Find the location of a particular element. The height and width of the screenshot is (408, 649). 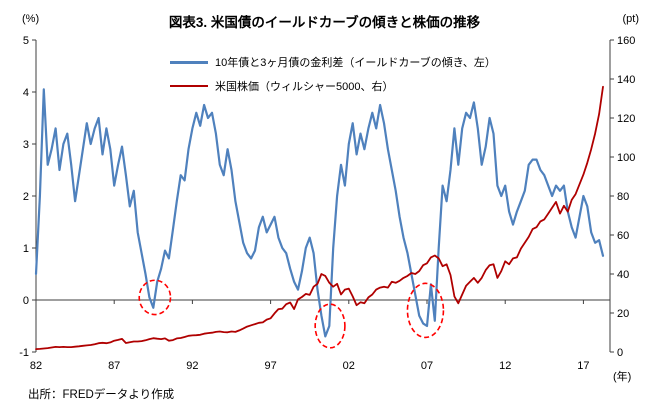

svg-text: 60 is located at coordinates (623, 236).